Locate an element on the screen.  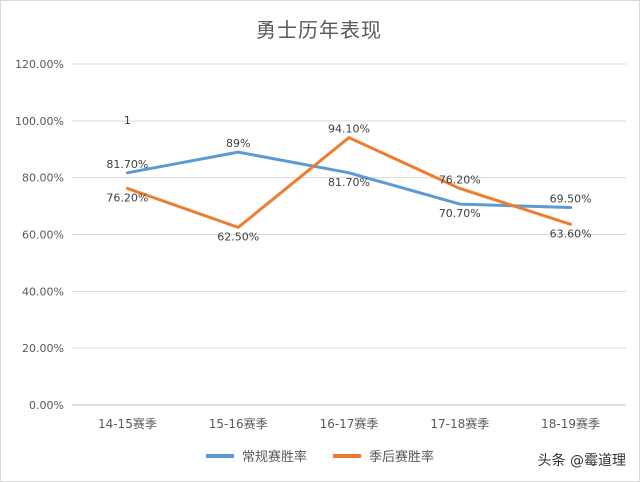
x-tick-label: 17-18赛季 is located at coordinates (459, 423).